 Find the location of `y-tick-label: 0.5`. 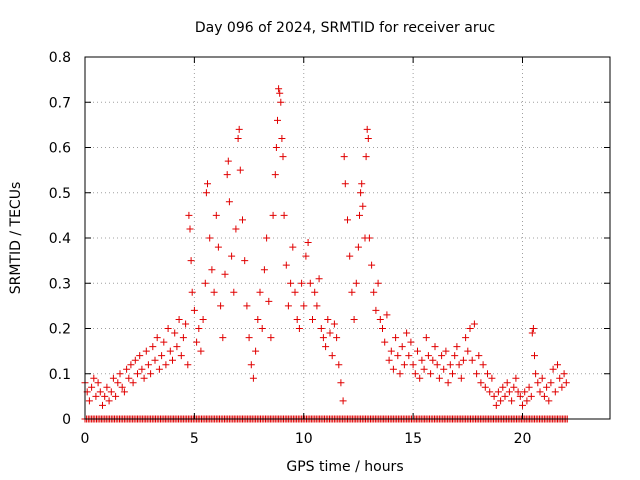

y-tick-label: 0.5 is located at coordinates (60, 194).